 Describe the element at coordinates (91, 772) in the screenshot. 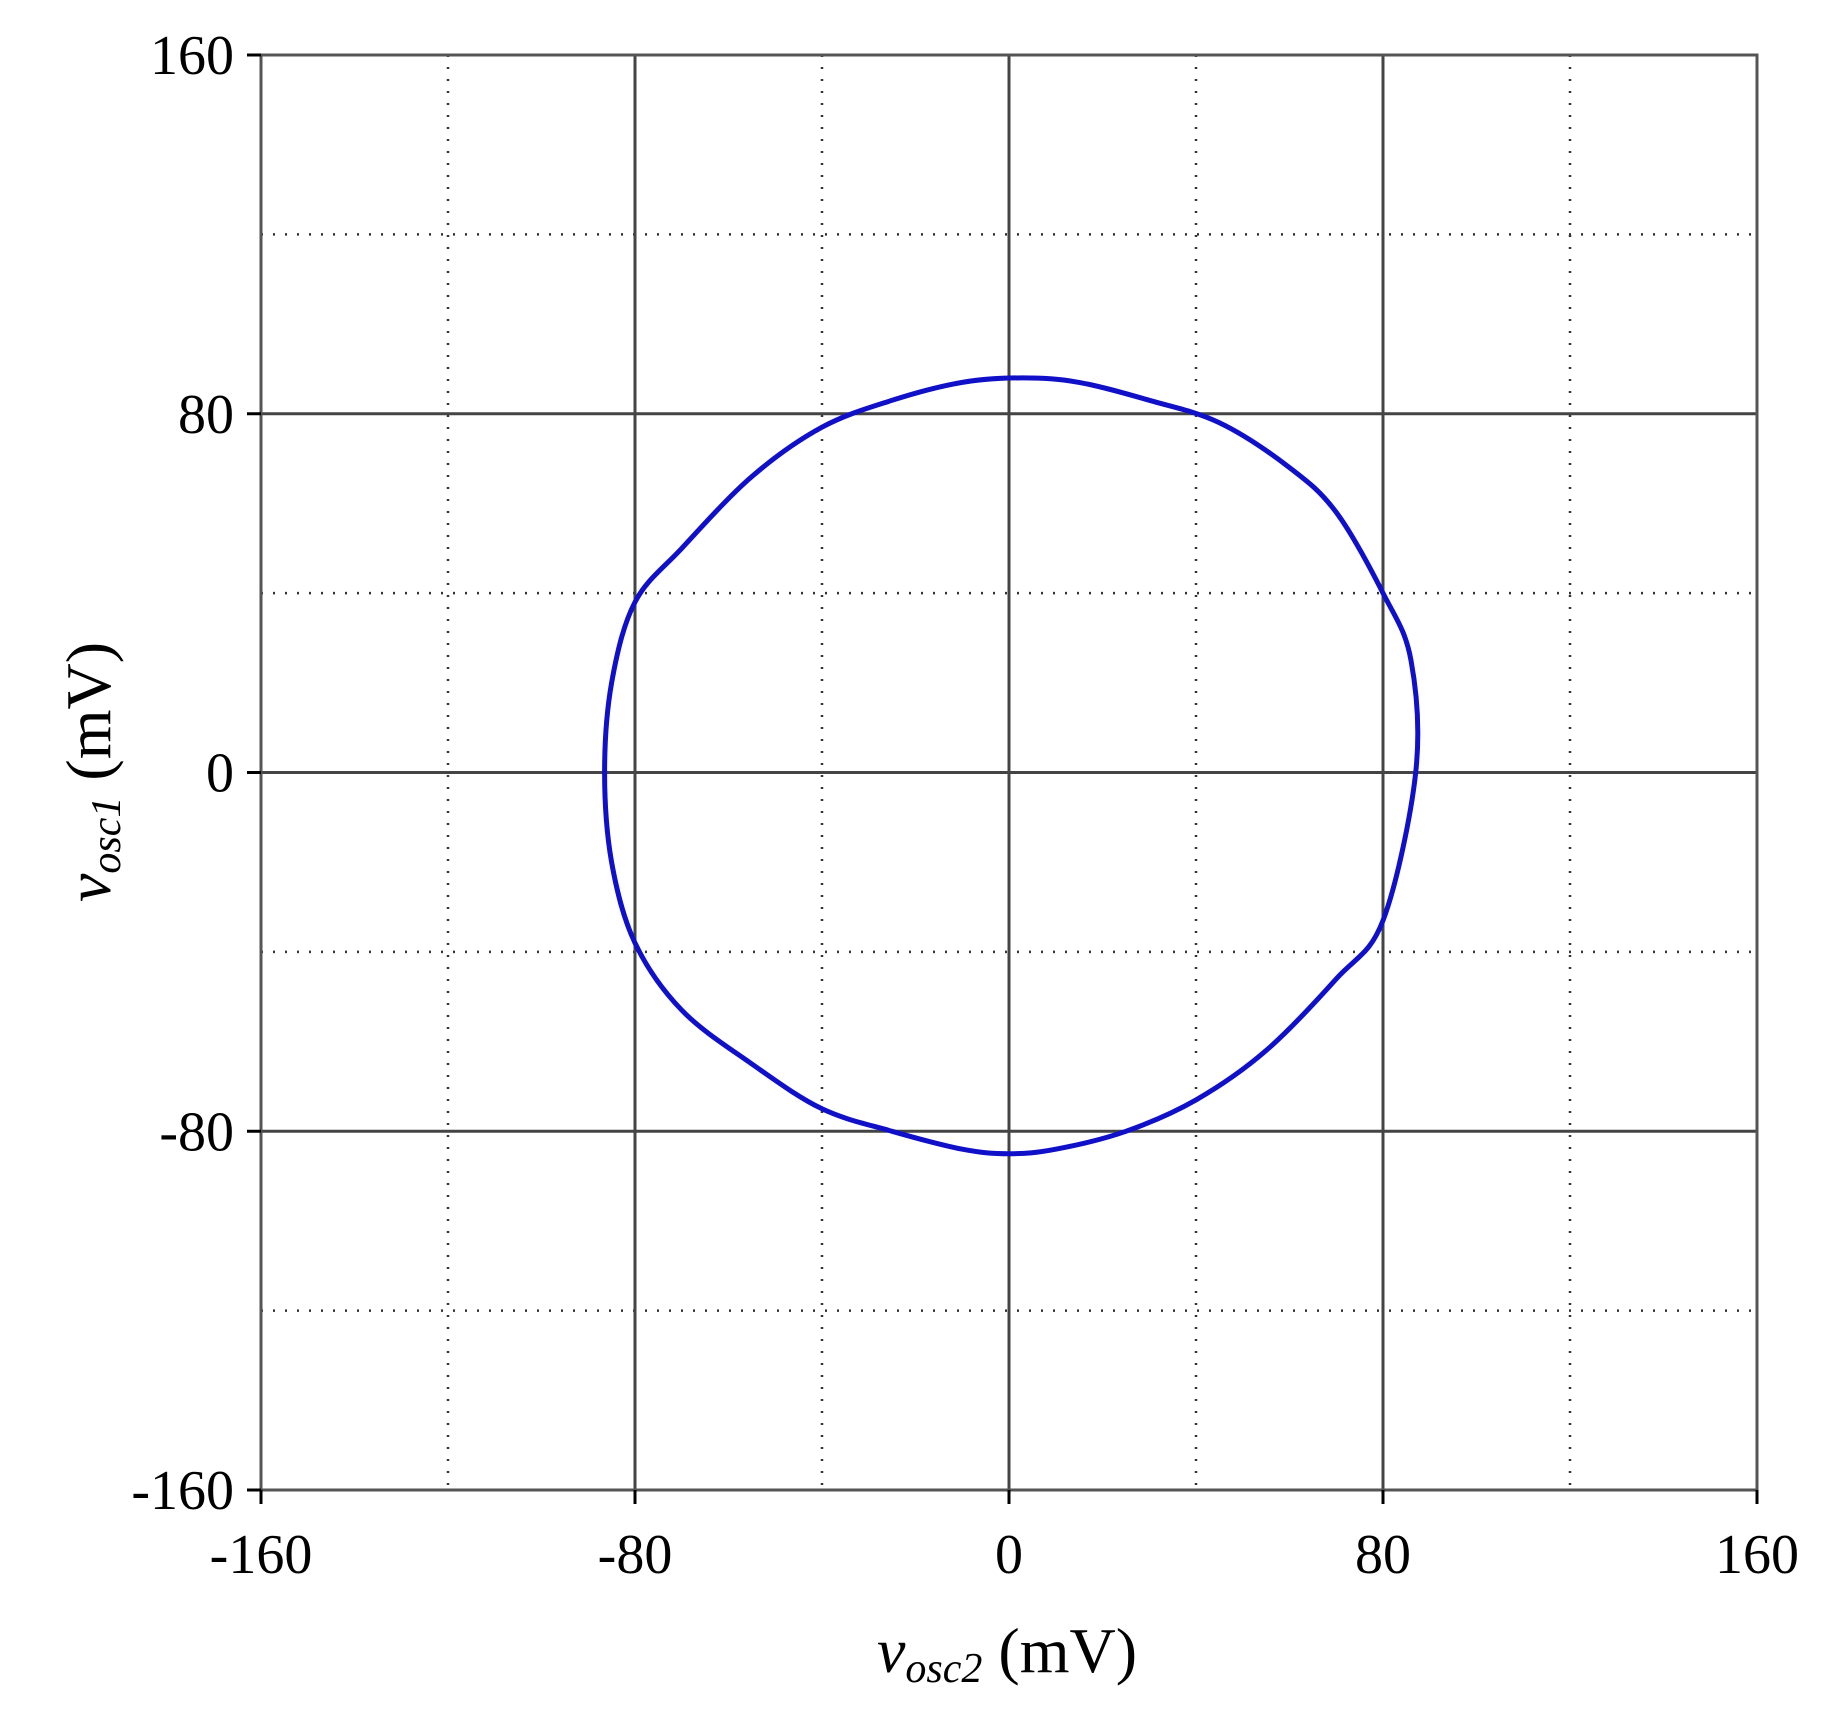

I see `y-axis-label: vosc1 (mV)` at that location.